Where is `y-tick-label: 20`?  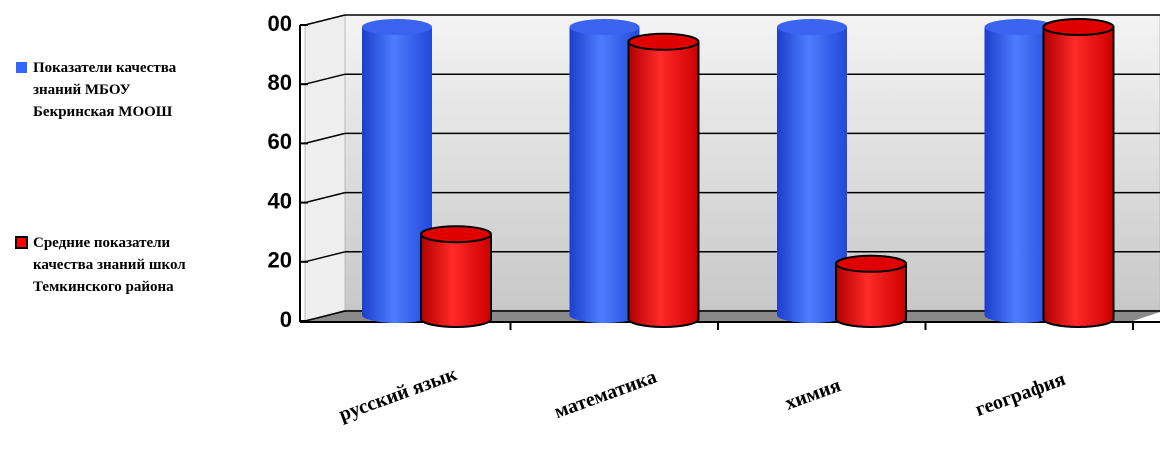 y-tick-label: 20 is located at coordinates (280, 260).